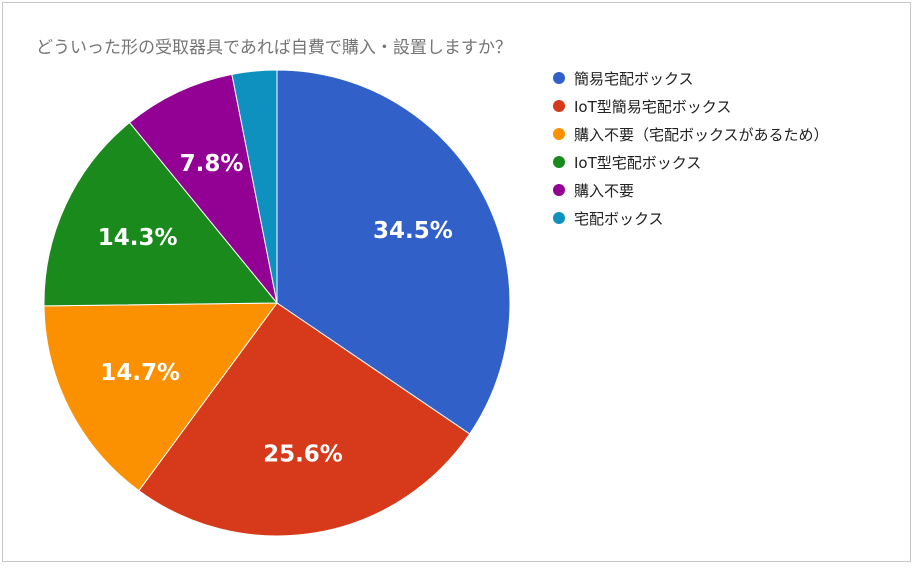 Image resolution: width=916 pixels, height=568 pixels. I want to click on pie-slice-label-2: 25.6%, so click(303, 455).